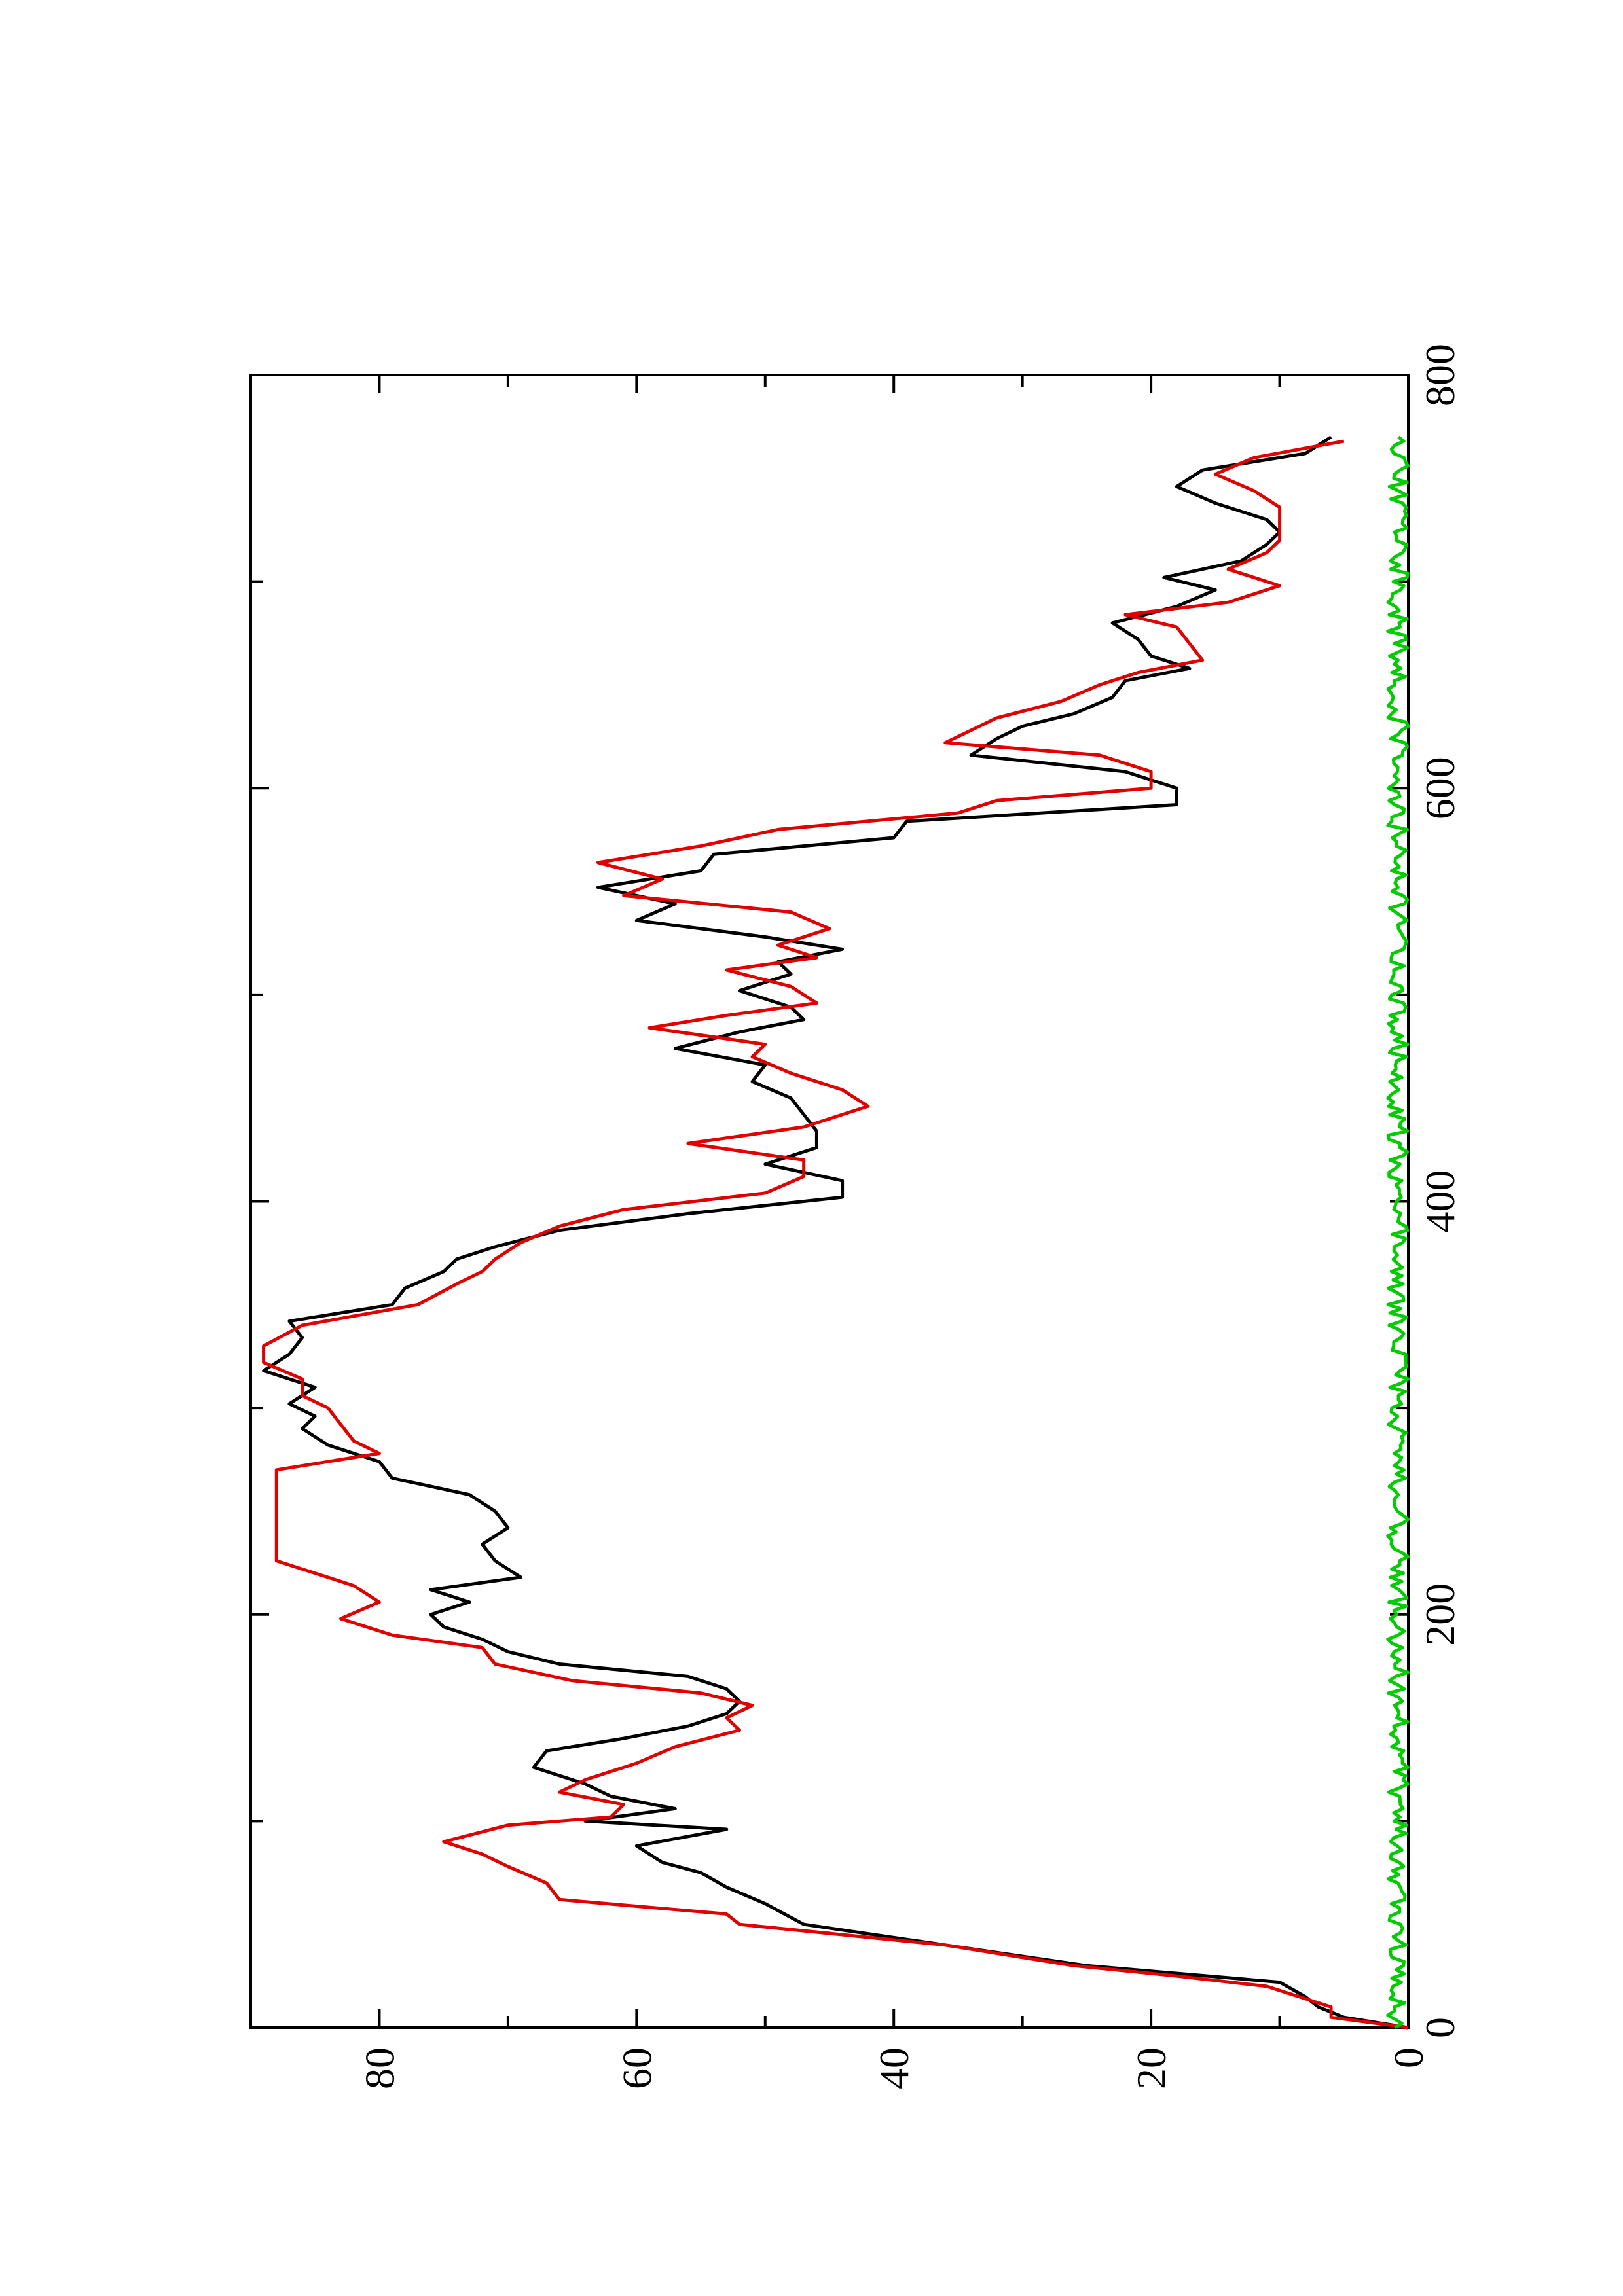 Image resolution: width=1623 pixels, height=2296 pixels. What do you see at coordinates (1440, 375) in the screenshot?
I see `x-tick-label: 800` at bounding box center [1440, 375].